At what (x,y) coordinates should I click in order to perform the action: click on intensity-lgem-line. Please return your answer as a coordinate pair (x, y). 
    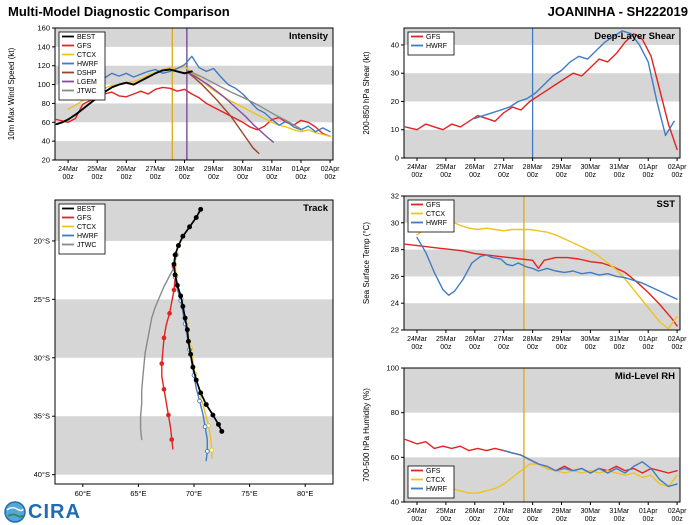
    Looking at the image, I should click on (230, 107).